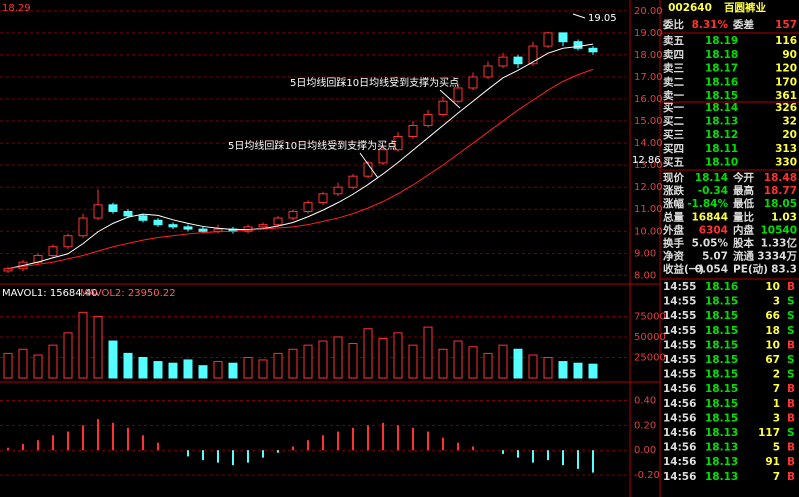 This screenshot has width=799, height=497. What do you see at coordinates (721, 82) in the screenshot?
I see `price: 18.16` at bounding box center [721, 82].